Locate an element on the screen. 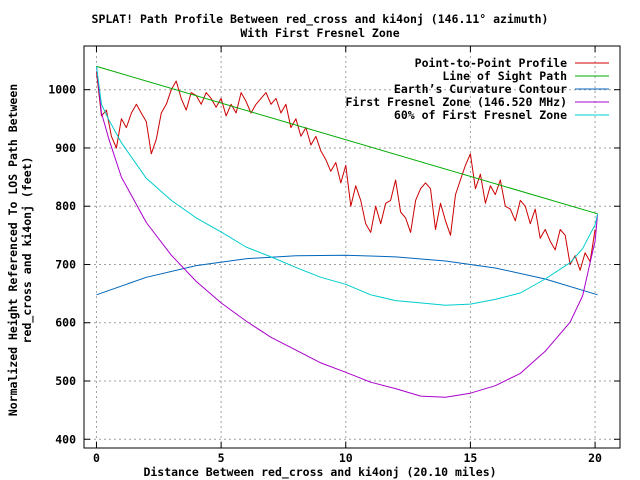 The image size is (640, 480). legend-entry-label: First Fresnel Zone (146.520 MHz) is located at coordinates (456, 102).